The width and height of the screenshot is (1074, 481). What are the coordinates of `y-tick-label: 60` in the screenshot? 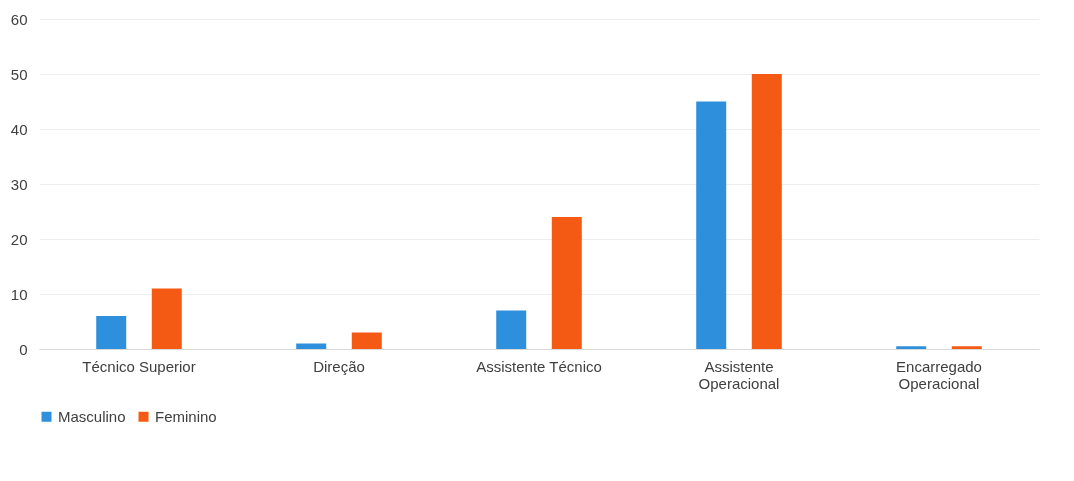 It's located at (19, 19).